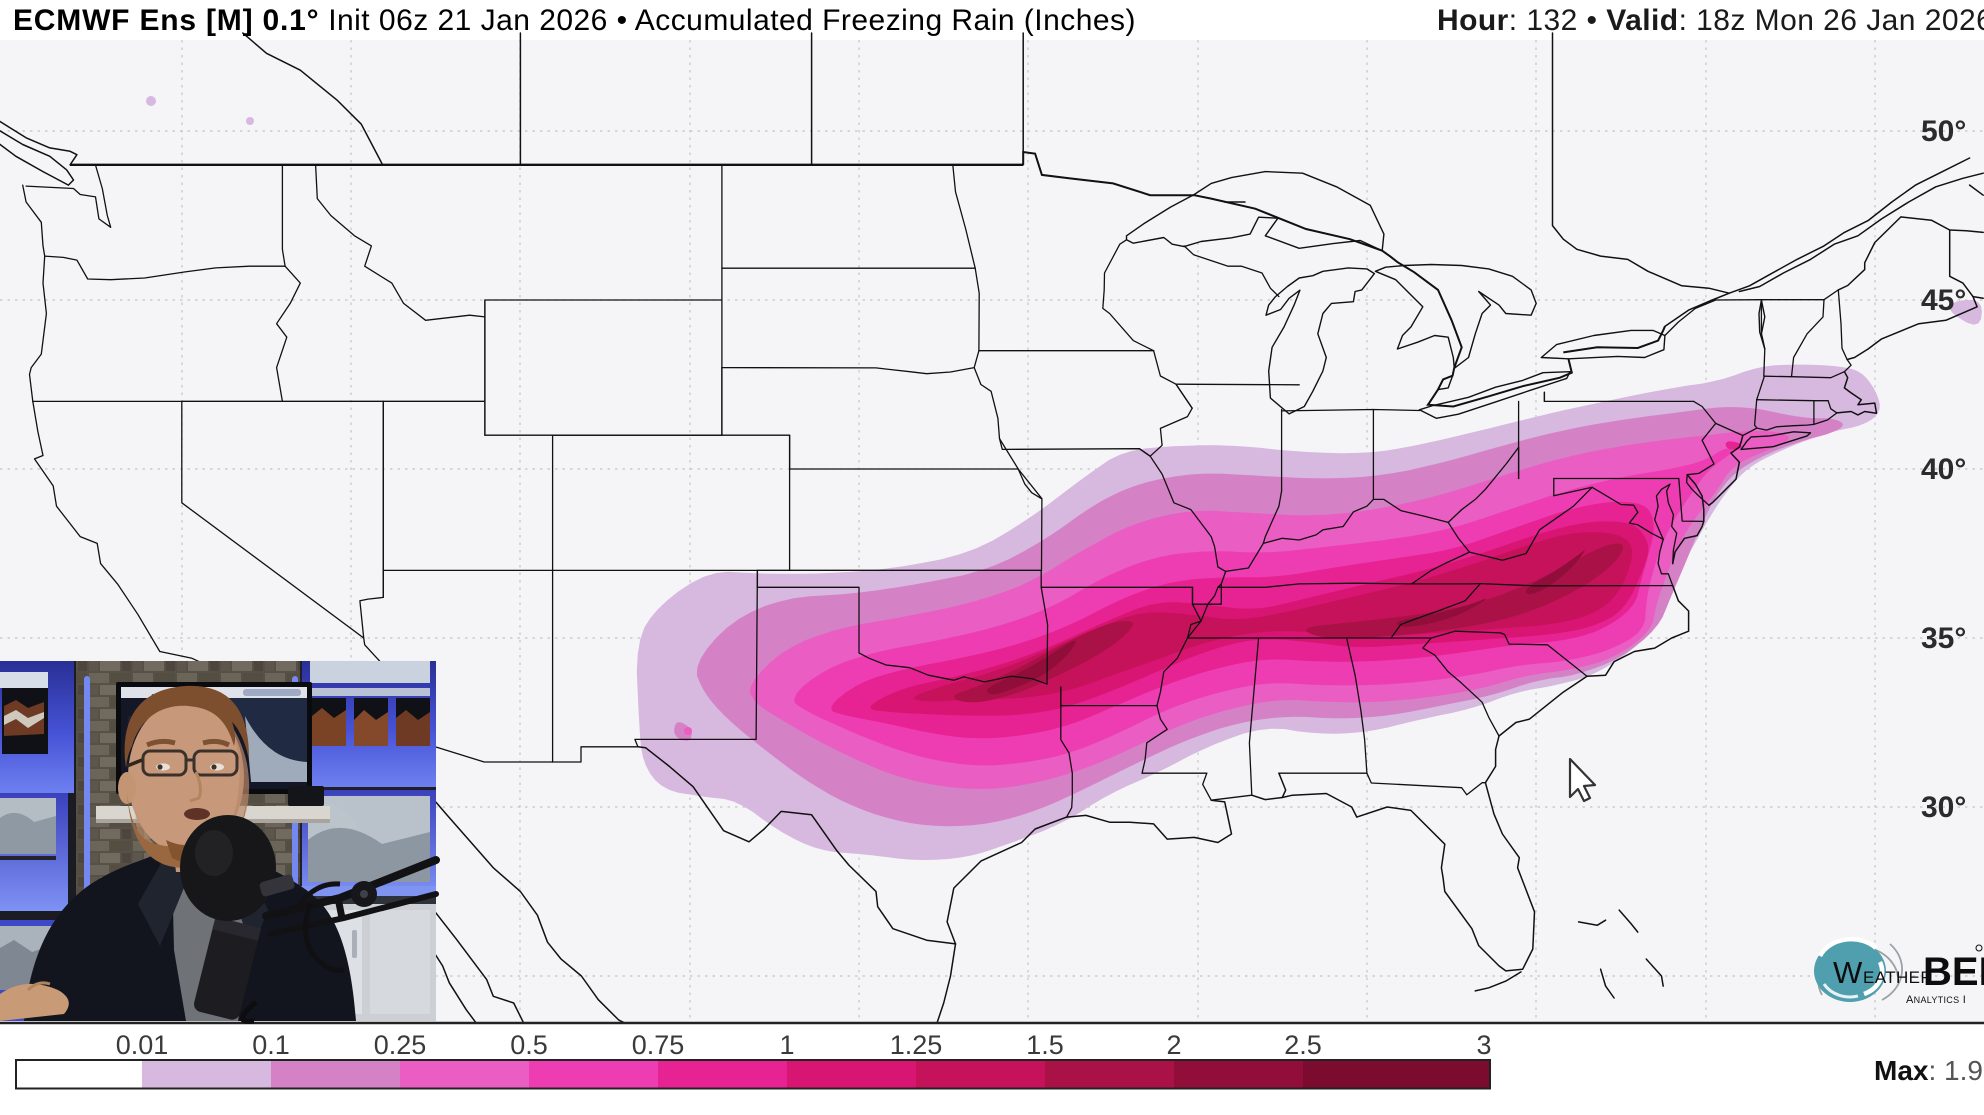 The height and width of the screenshot is (1115, 1984). I want to click on svg-text: ANALYTICS I, so click(1936, 1000).